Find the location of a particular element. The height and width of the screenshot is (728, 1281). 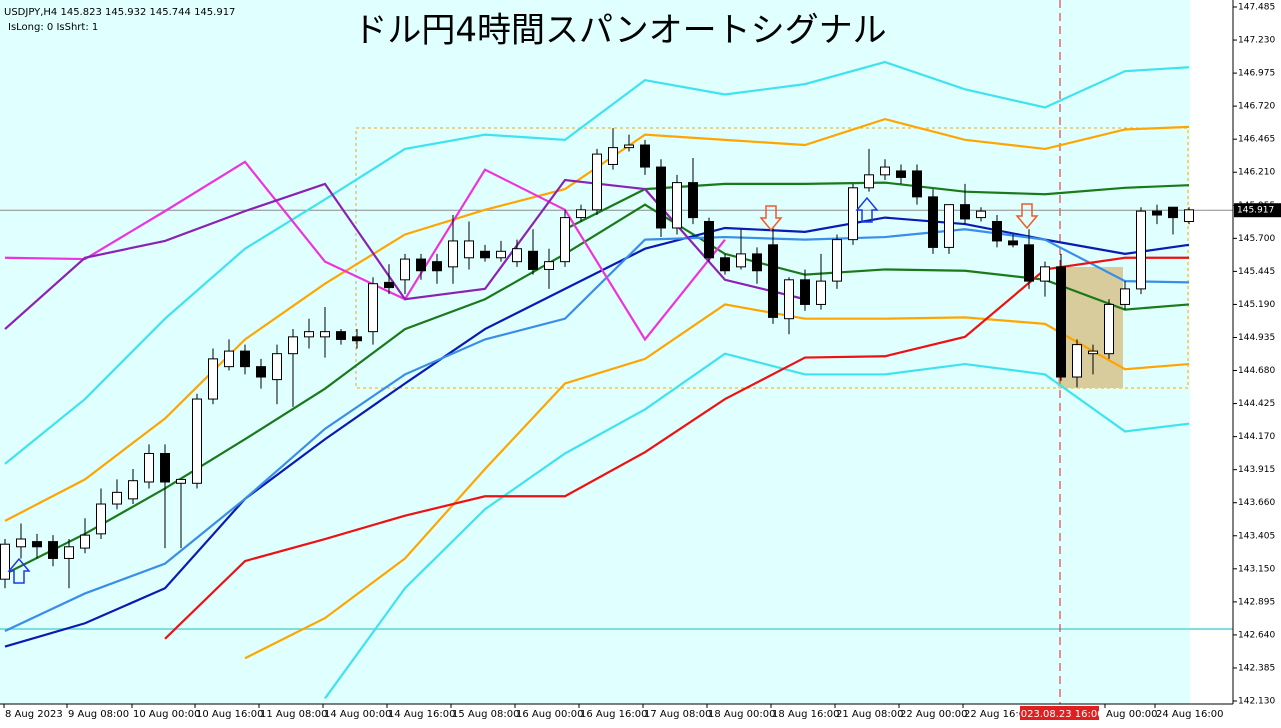

x-tick-label: 14 Aug 00:00 is located at coordinates (357, 714).